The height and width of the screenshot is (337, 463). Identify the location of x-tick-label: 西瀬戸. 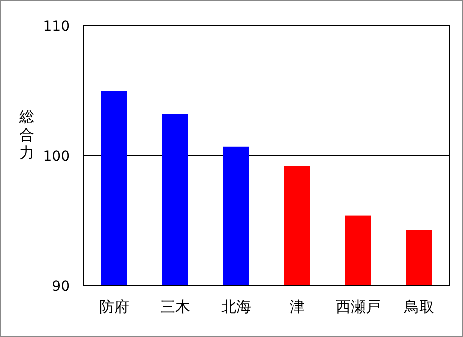
(358, 307).